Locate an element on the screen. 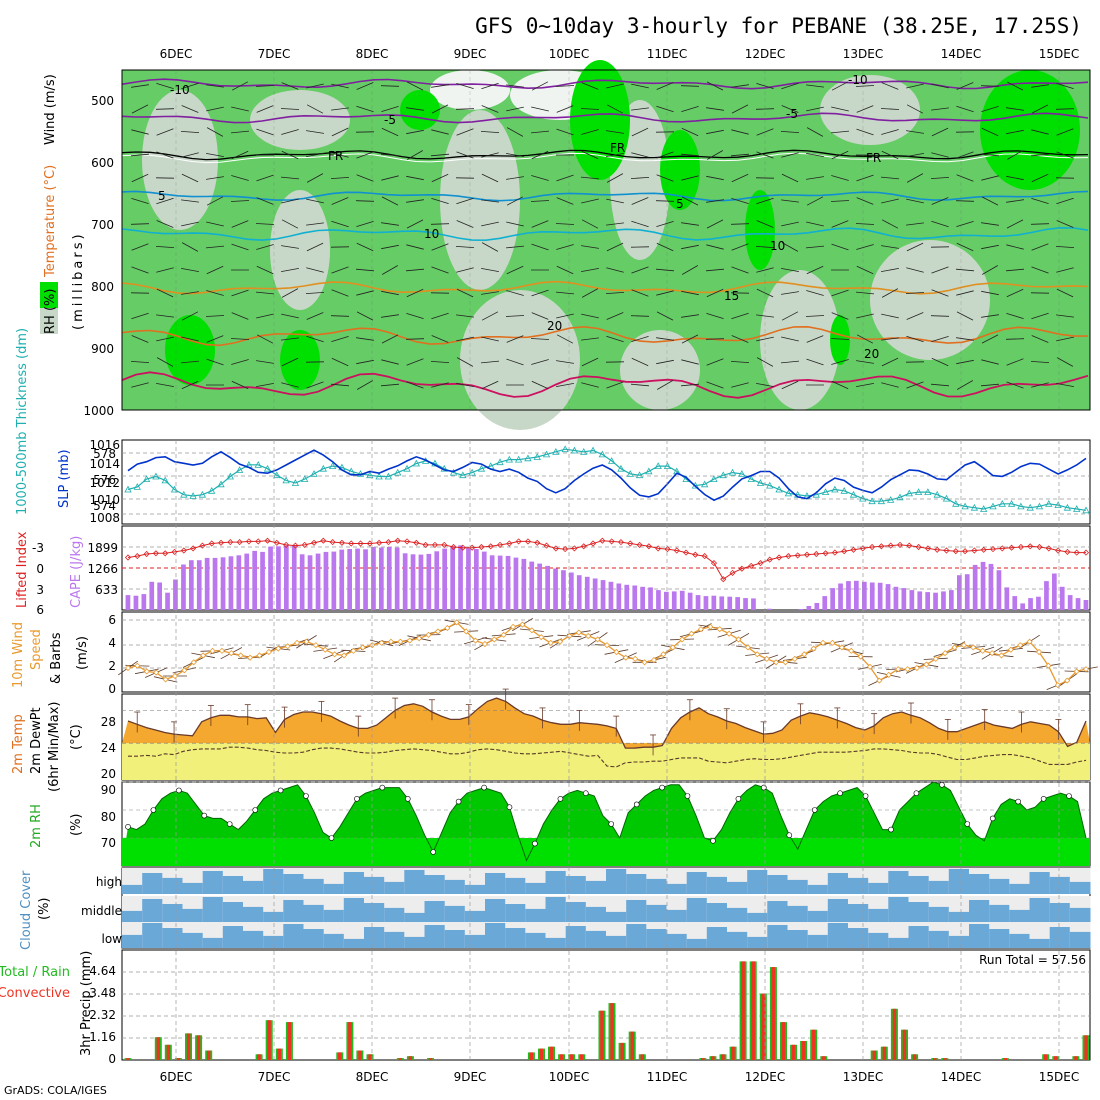  pressure-tick: 700 is located at coordinates (102, 225).